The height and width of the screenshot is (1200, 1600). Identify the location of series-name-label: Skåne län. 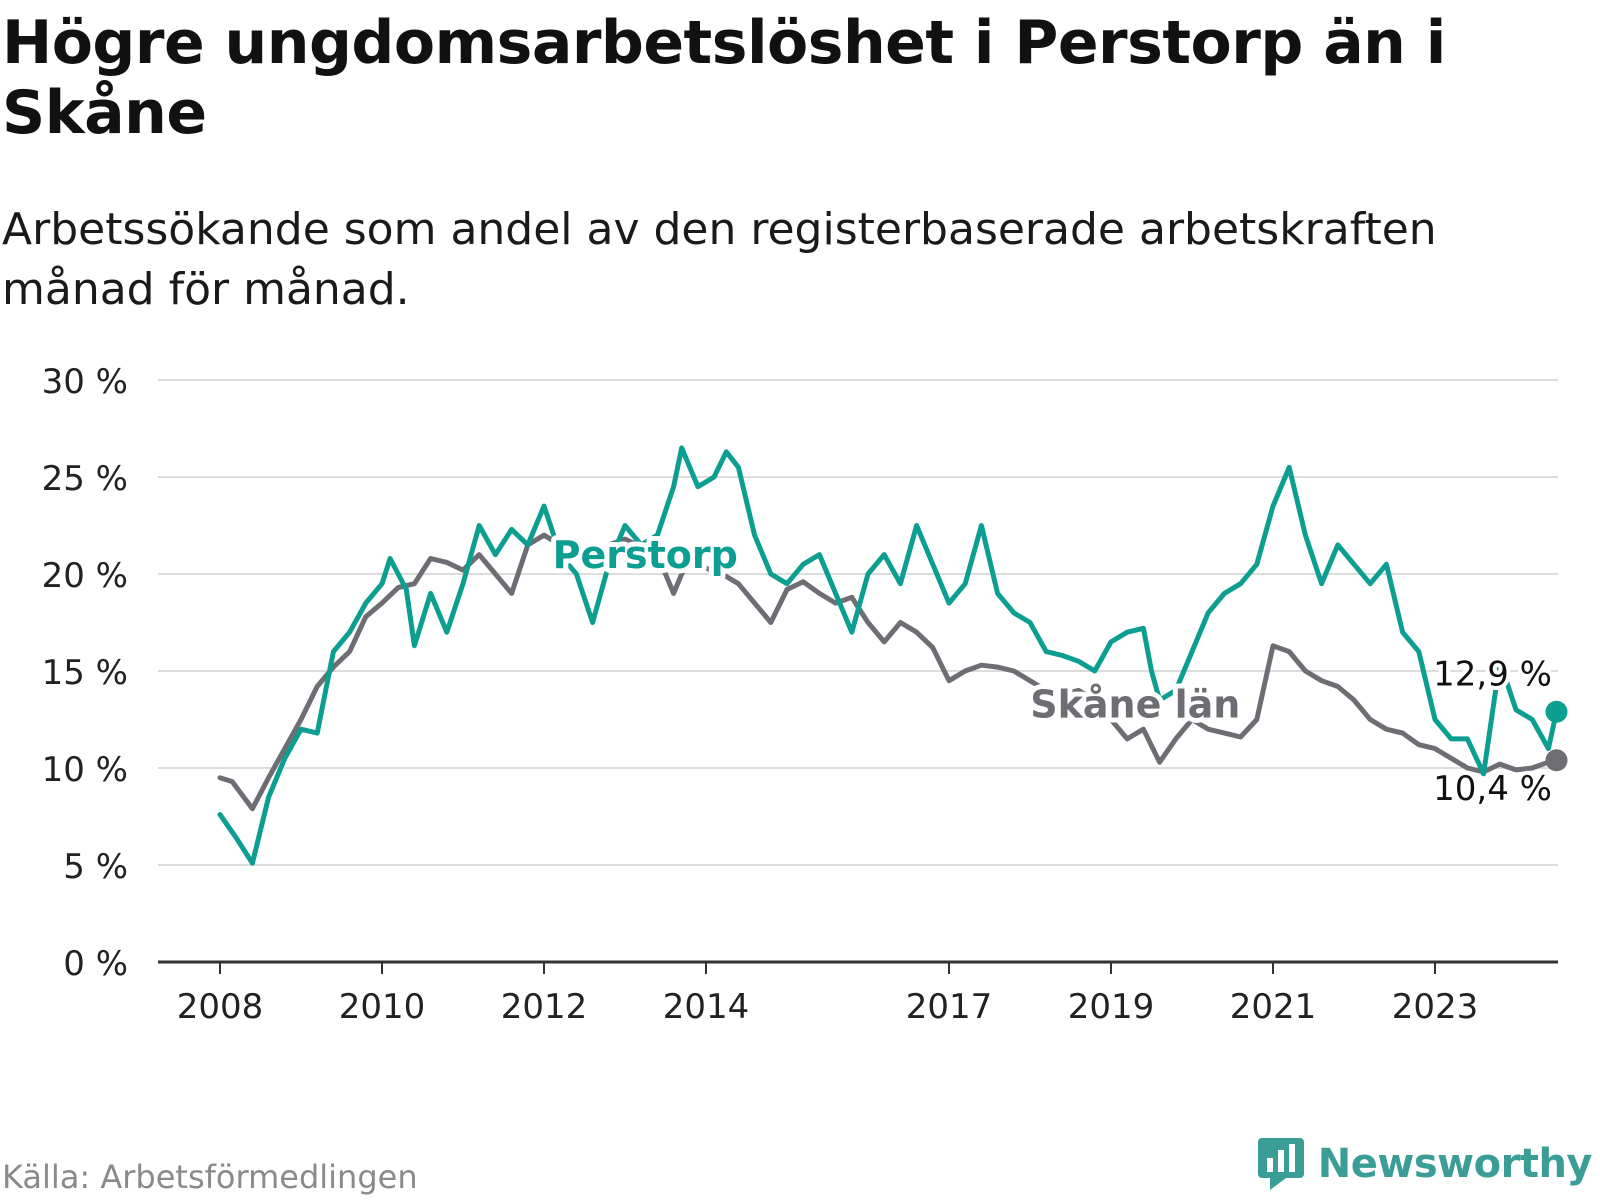
(1135, 705).